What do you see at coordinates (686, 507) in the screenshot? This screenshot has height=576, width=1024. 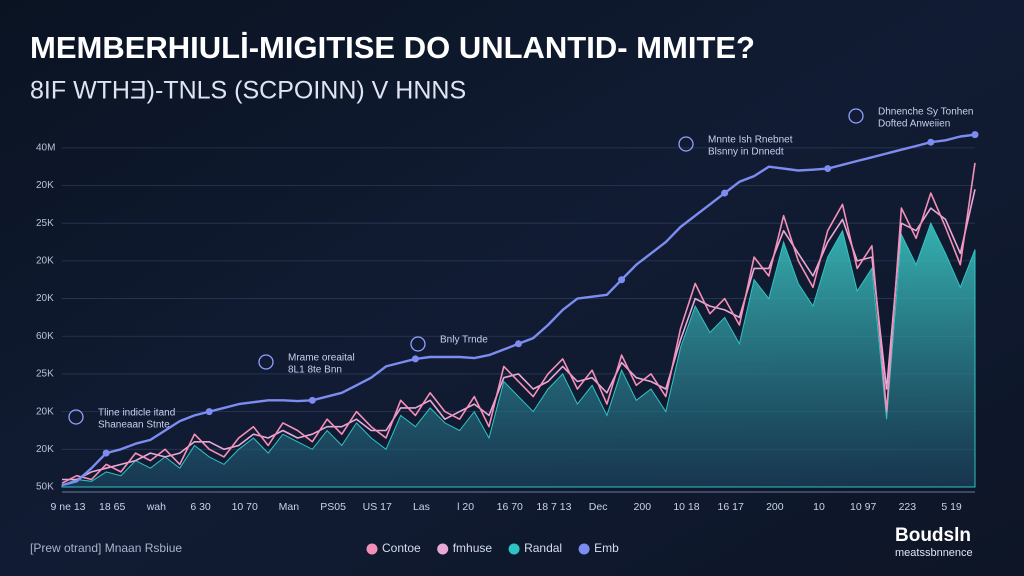 I see `x-tick-label: 10 18` at bounding box center [686, 507].